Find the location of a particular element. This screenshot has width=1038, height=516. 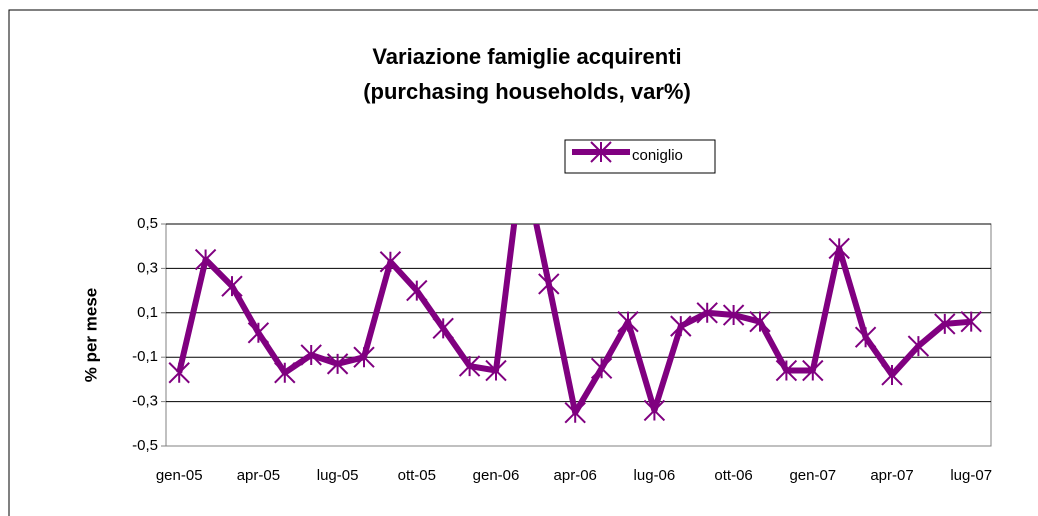

legend is located at coordinates (640, 156).